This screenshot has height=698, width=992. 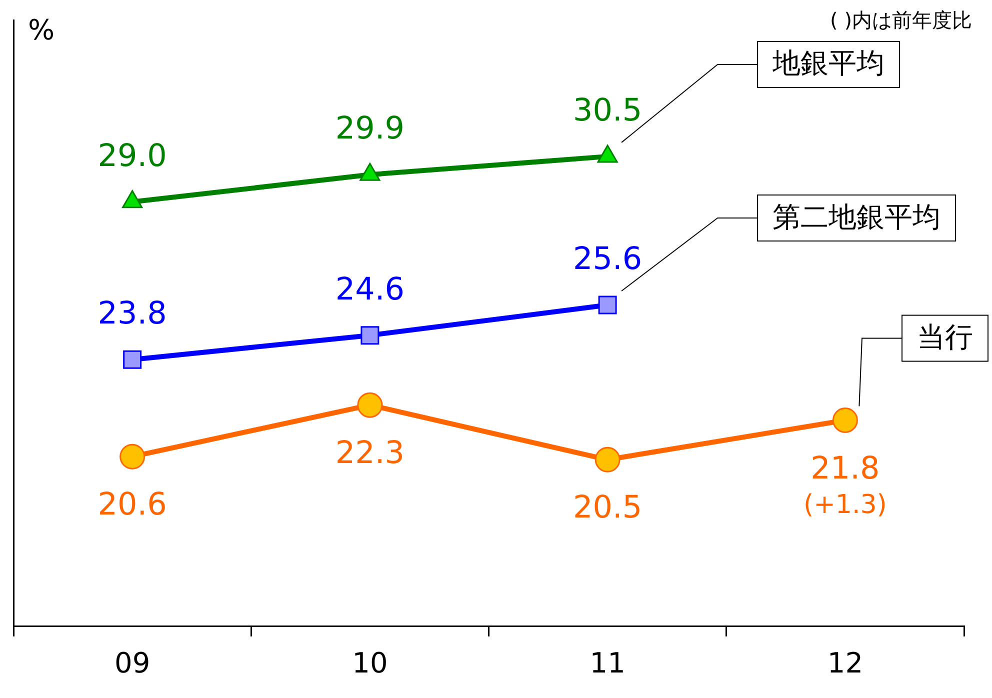 I want to click on annotation: (+1.3), so click(x=845, y=505).